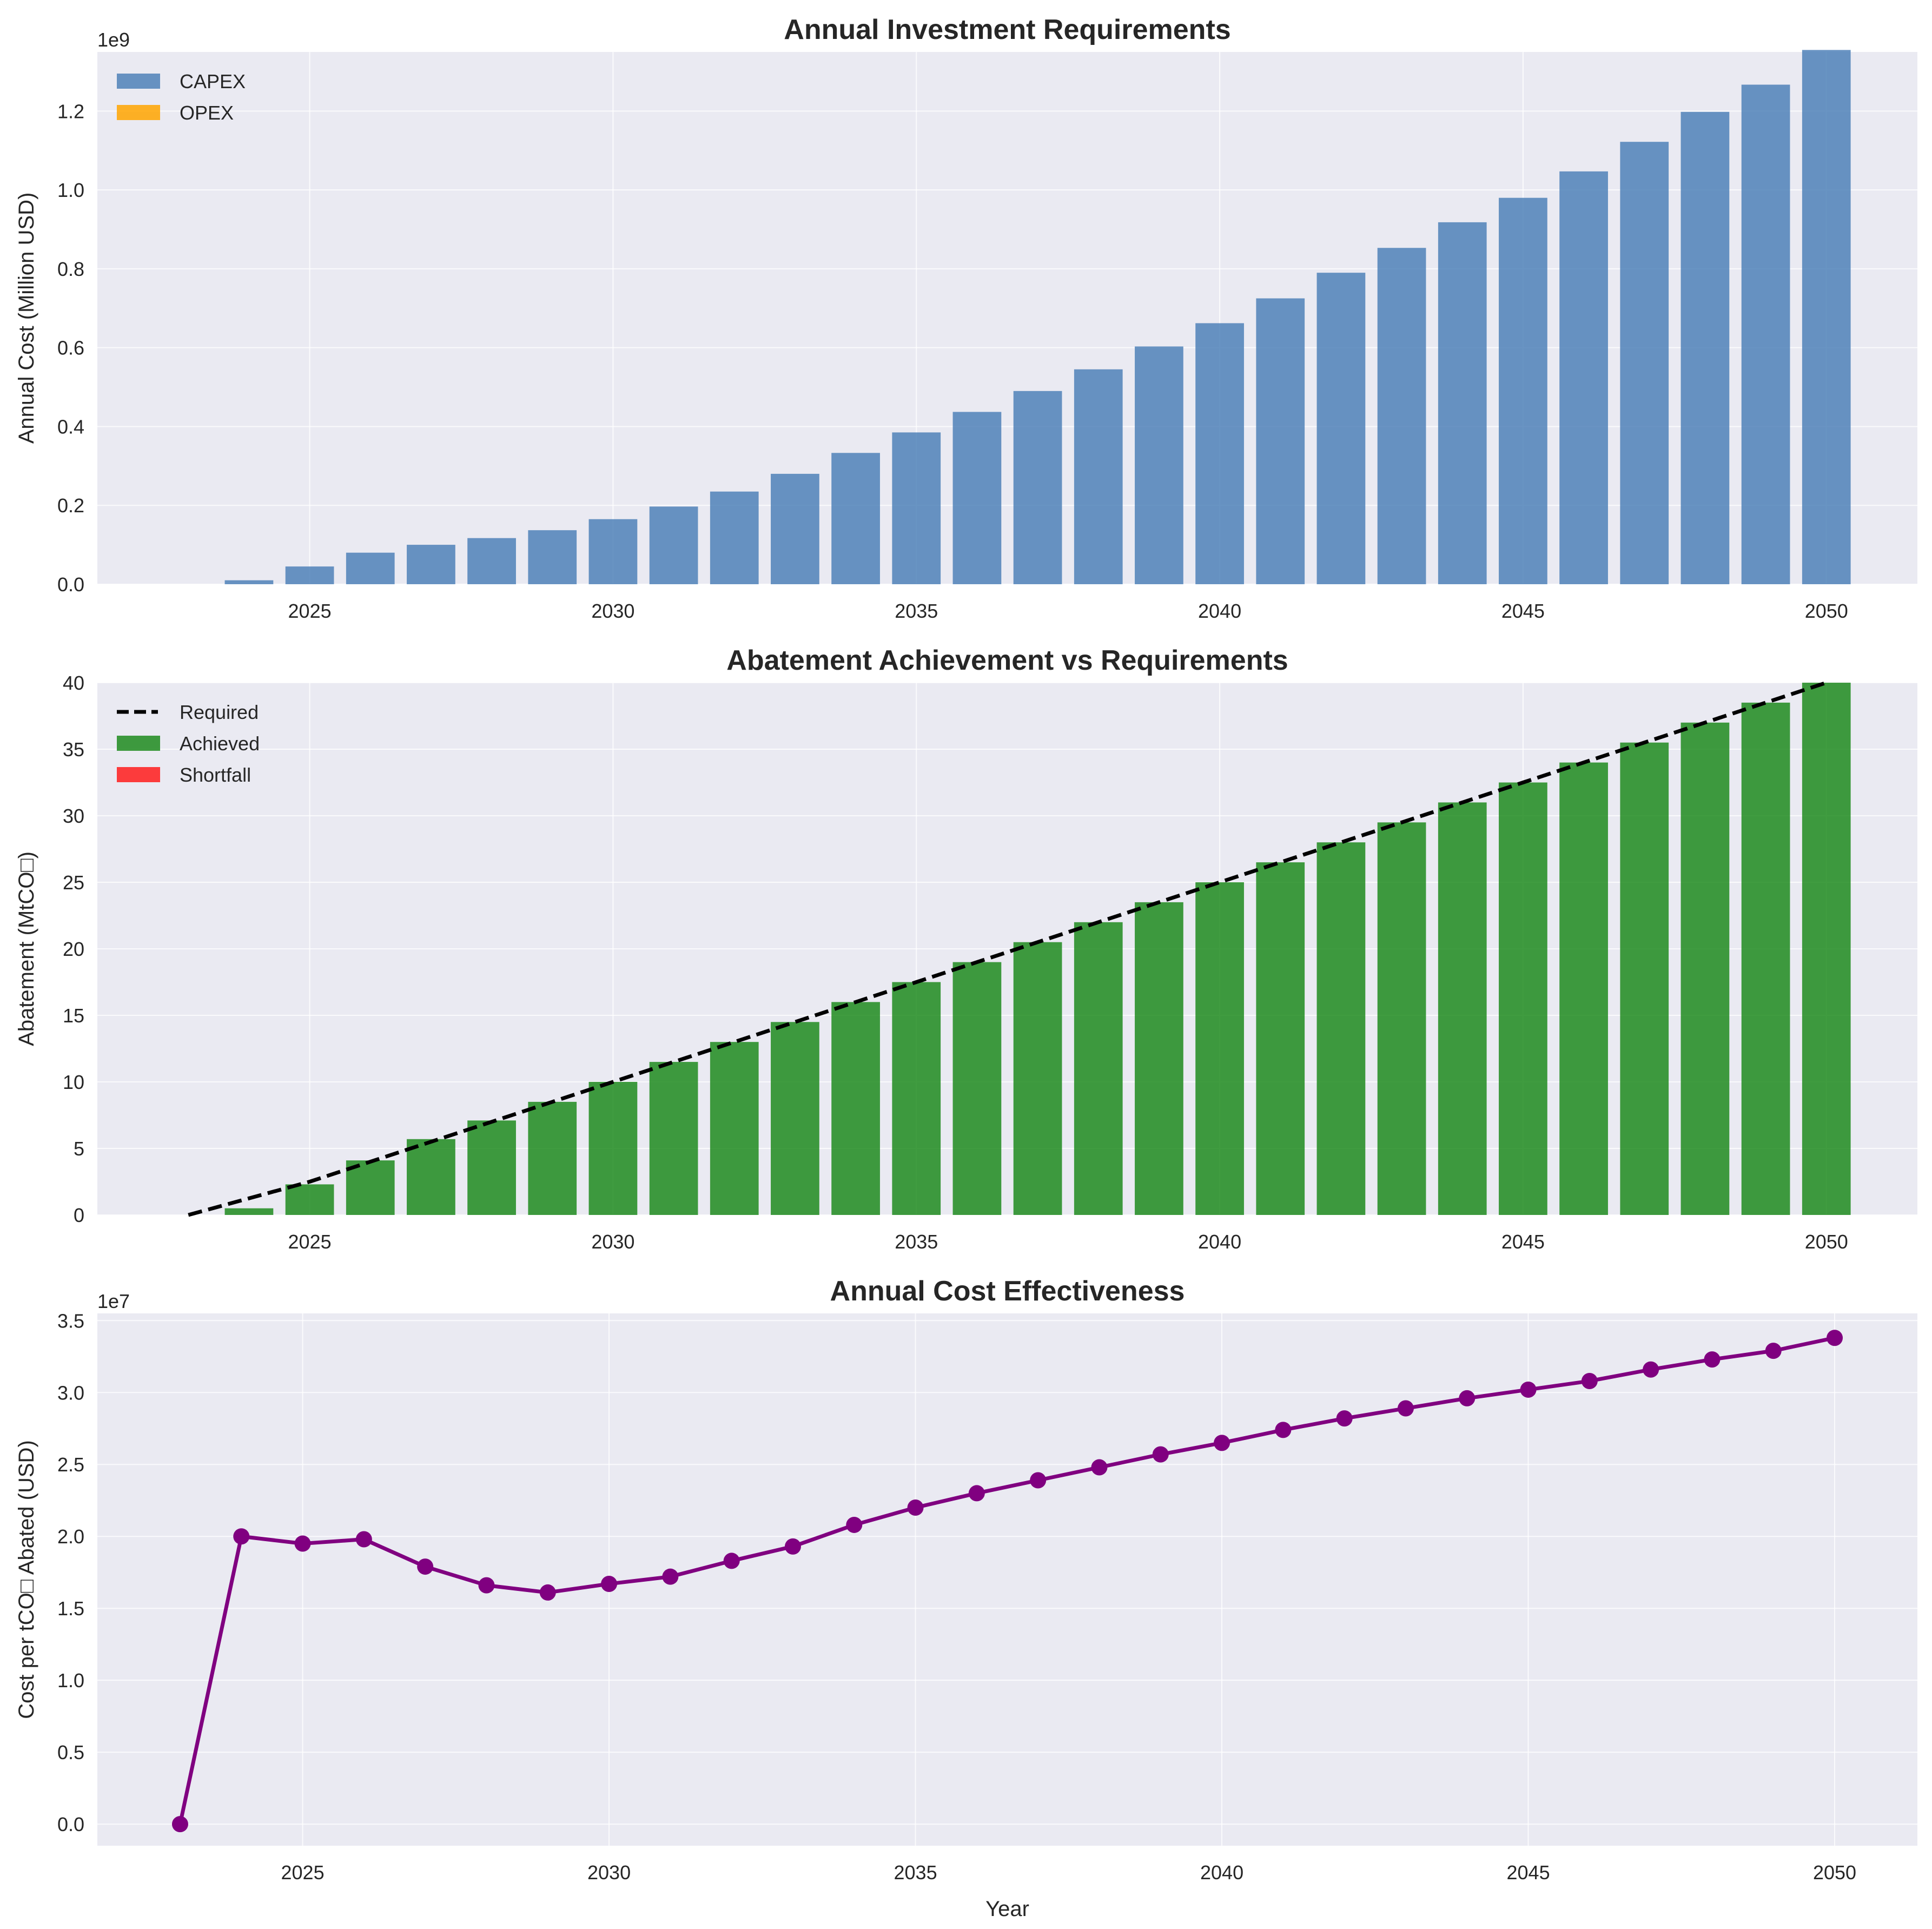 This screenshot has width=1932, height=1929. What do you see at coordinates (1098, 1068) in the screenshot?
I see `bar-achieved-2038` at bounding box center [1098, 1068].